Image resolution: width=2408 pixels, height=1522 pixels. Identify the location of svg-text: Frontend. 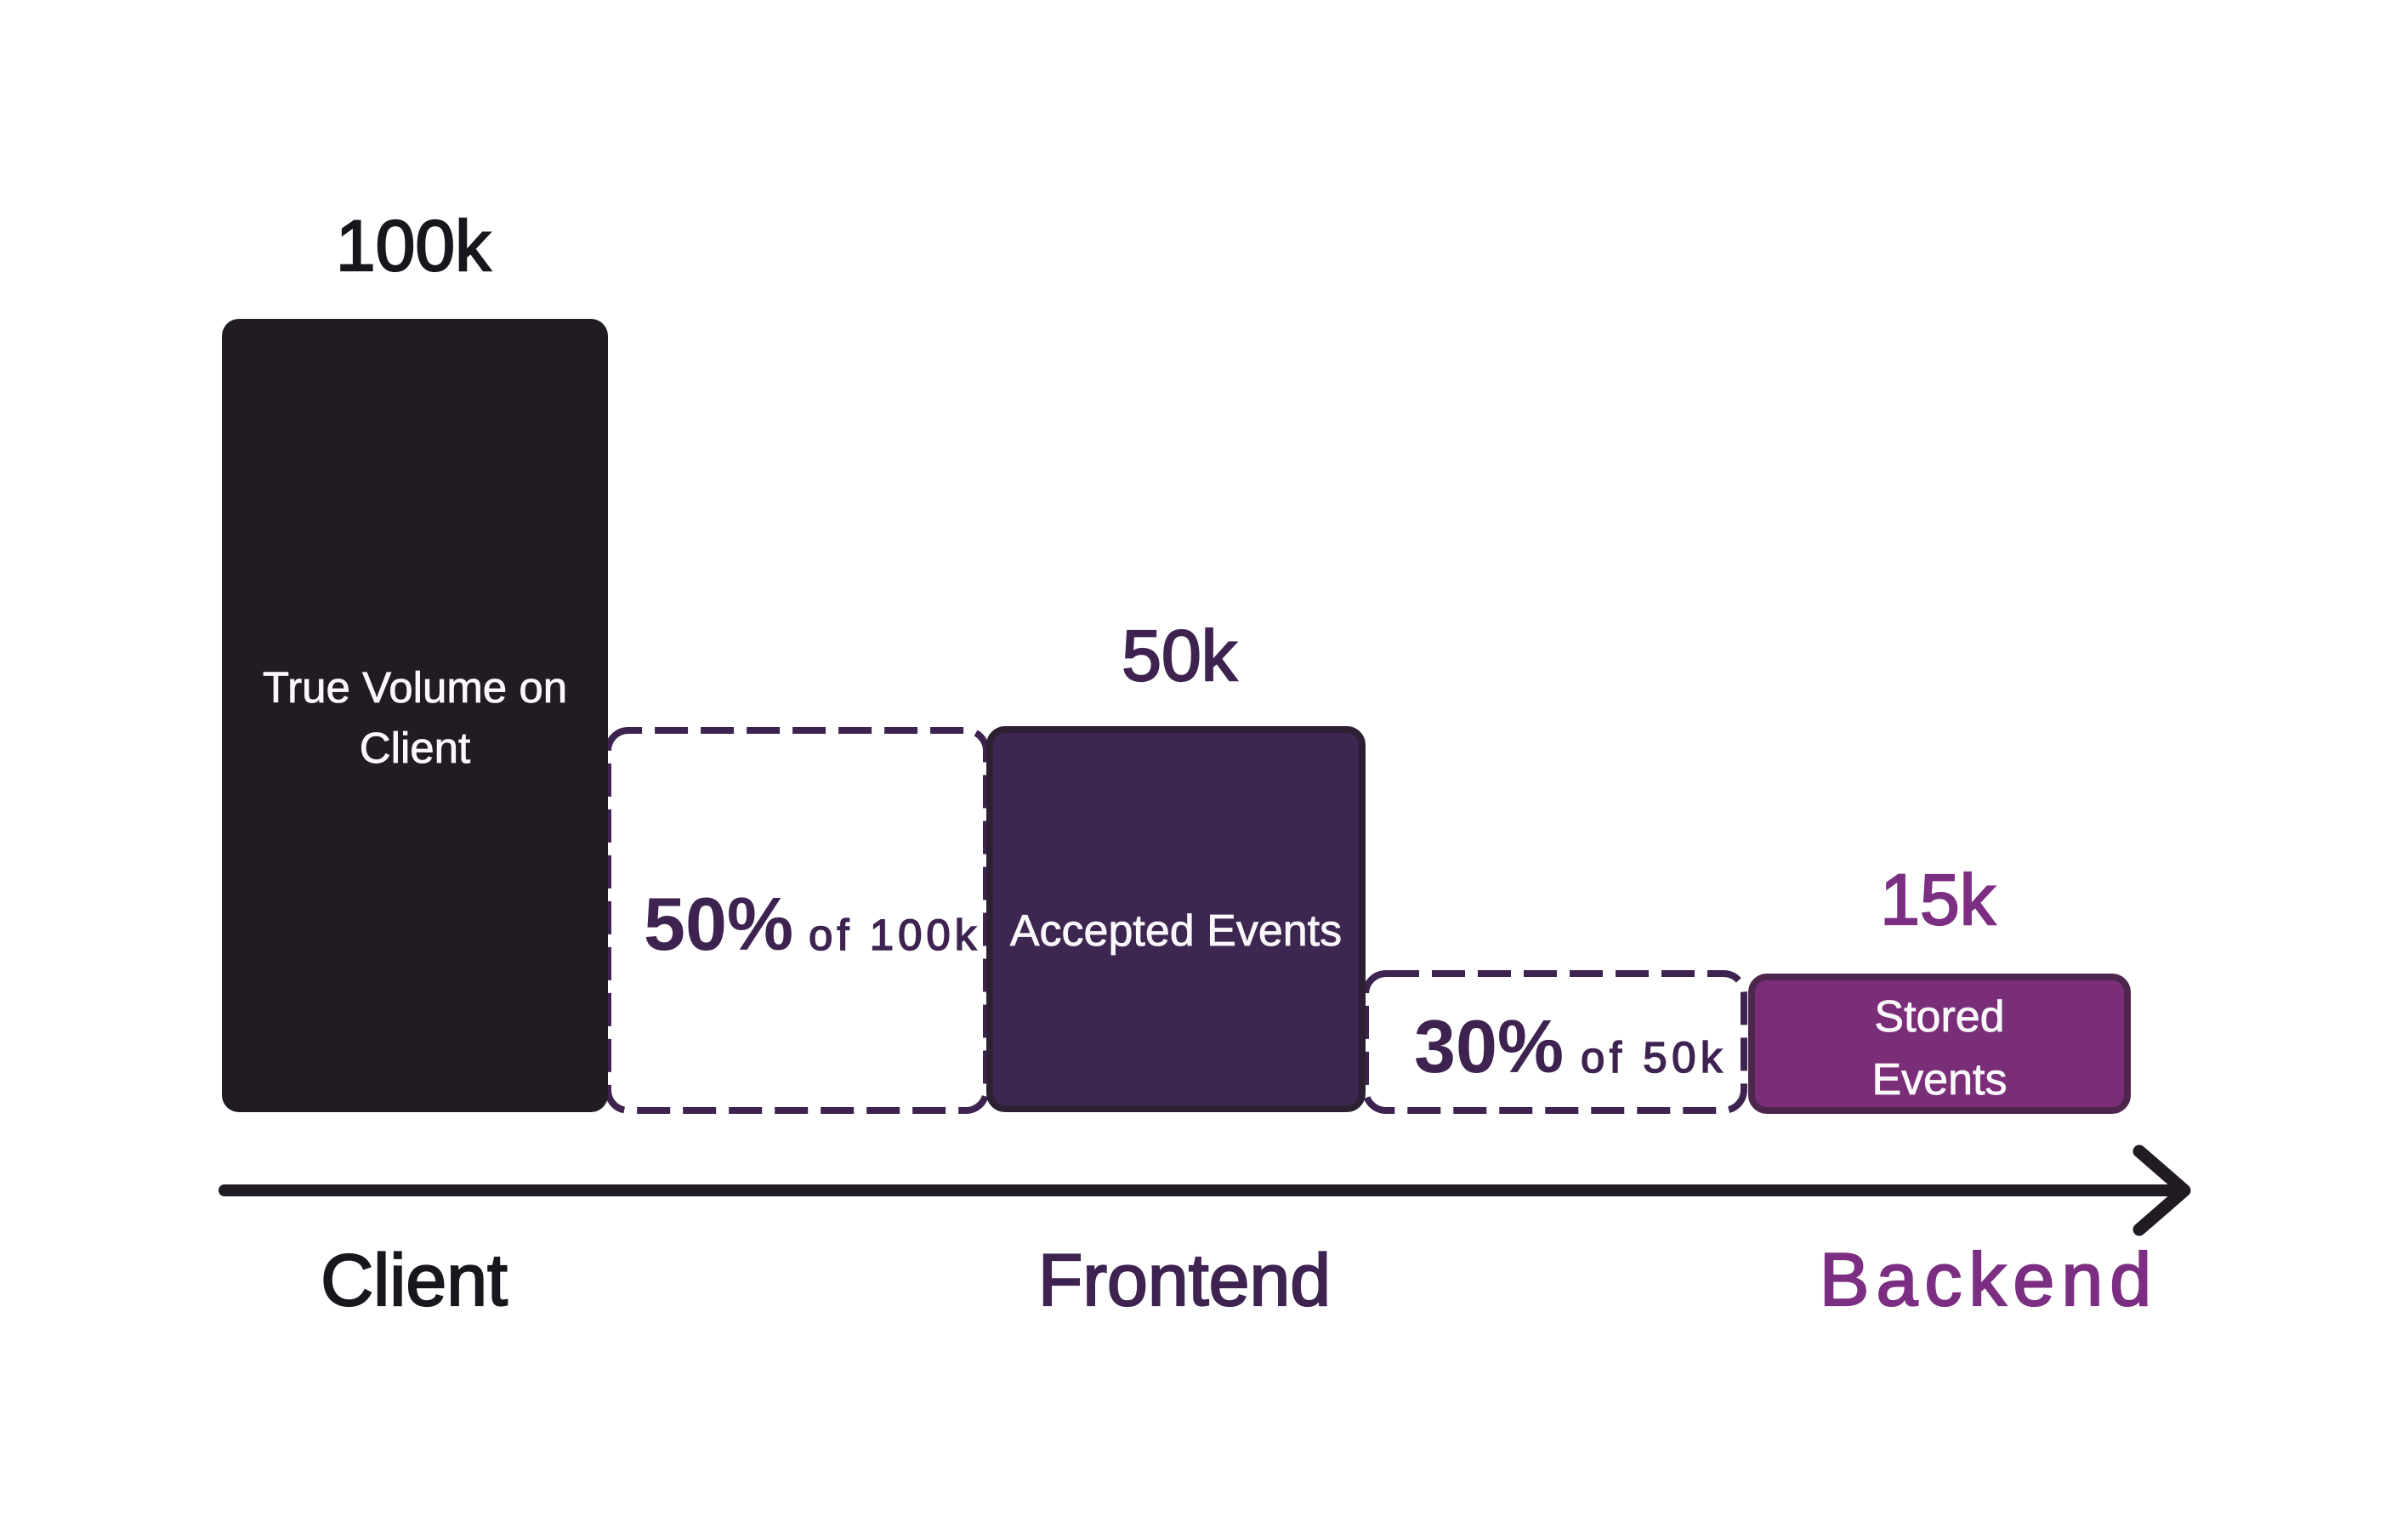
(1184, 1280).